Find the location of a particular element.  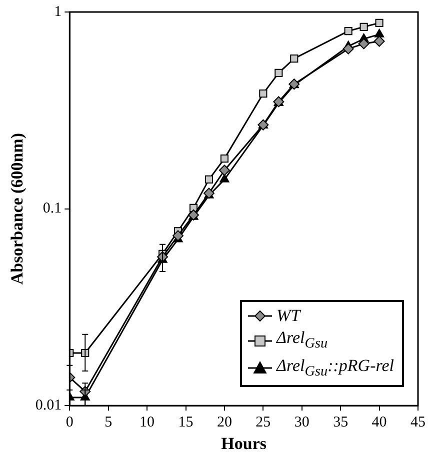

legend-label: WT is located at coordinates (288, 316).